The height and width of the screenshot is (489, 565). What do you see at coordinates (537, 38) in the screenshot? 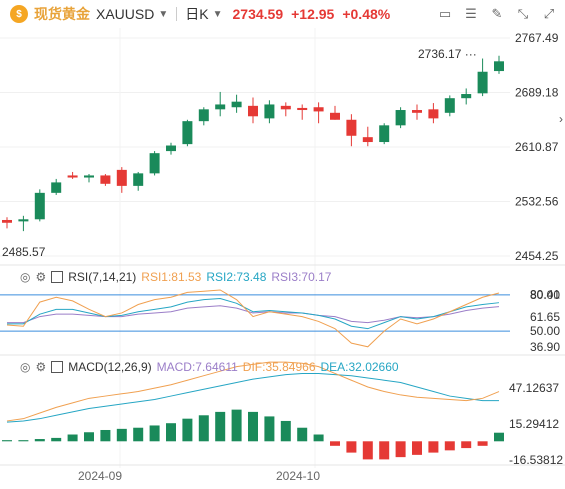
I see `price-axis-tick: 2767.49` at bounding box center [537, 38].